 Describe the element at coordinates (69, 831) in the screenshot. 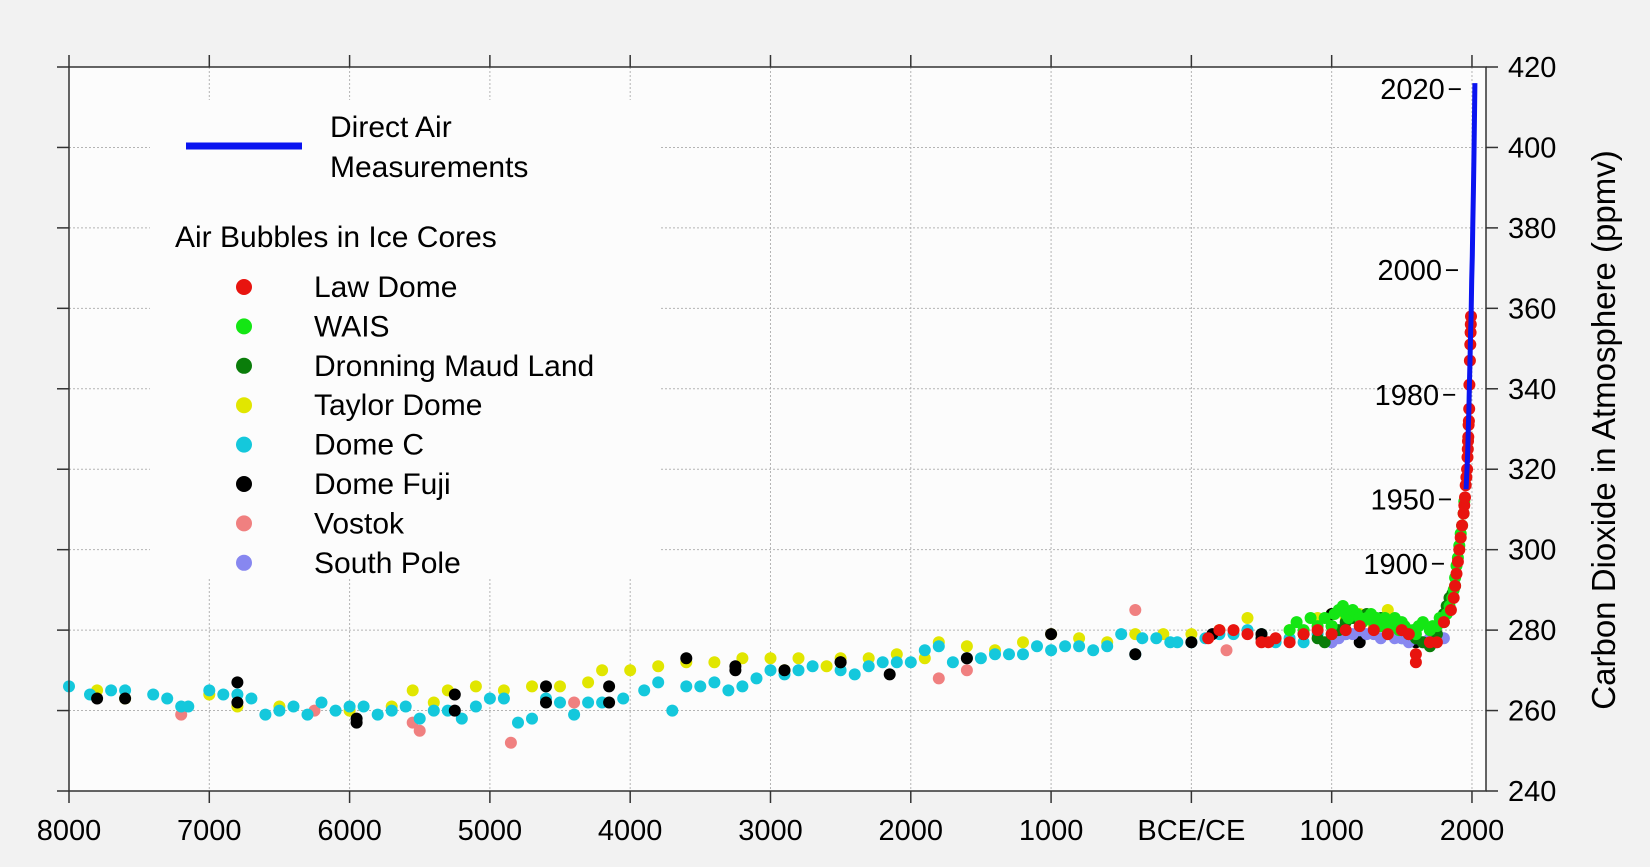

I see `x-tick-label: 8000` at that location.